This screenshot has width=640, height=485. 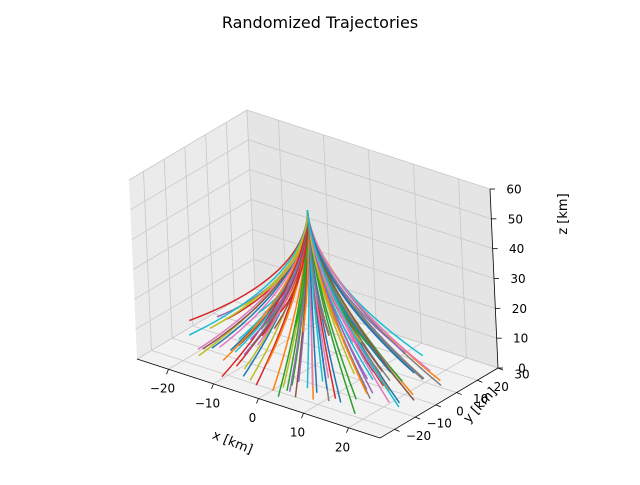 What do you see at coordinates (480, 399) in the screenshot?
I see `y-tick-label: 10` at bounding box center [480, 399].